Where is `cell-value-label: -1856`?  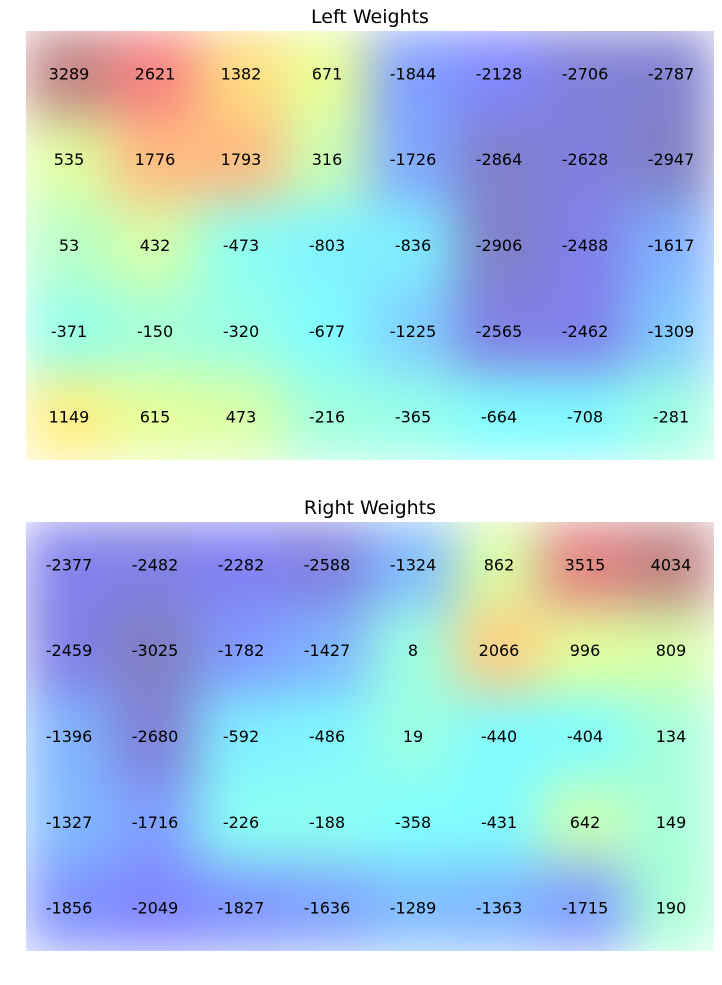 cell-value-label: -1856 is located at coordinates (69, 908).